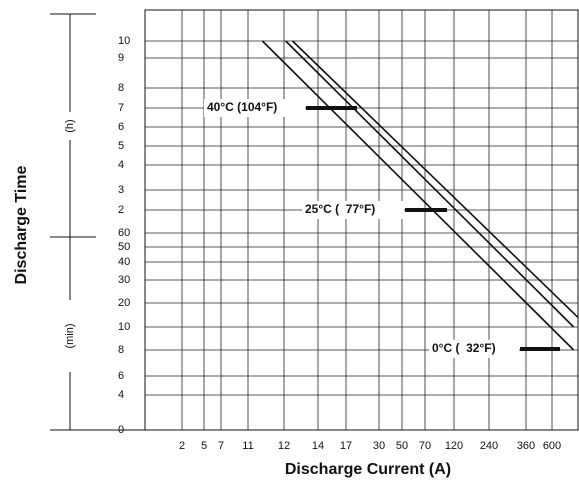 This screenshot has height=488, width=579. Describe the element at coordinates (489, 446) in the screenshot. I see `x-tick-label: 240` at that location.